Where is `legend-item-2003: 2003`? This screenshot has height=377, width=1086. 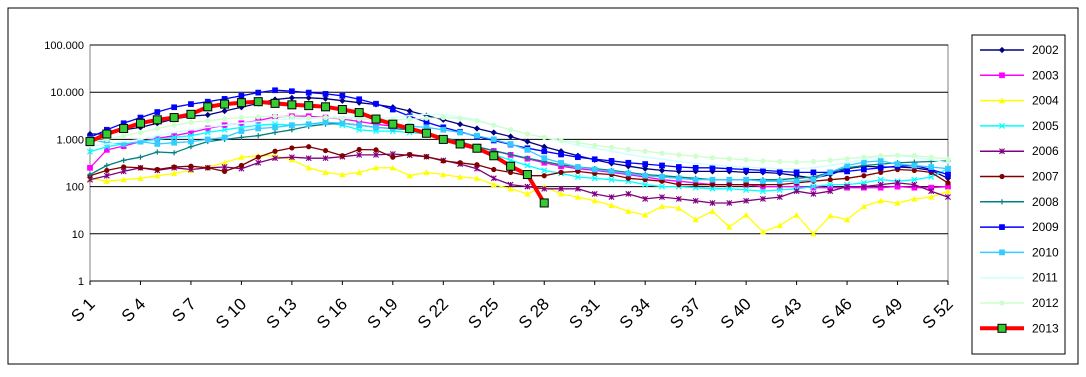 legend-item-2003: 2003 is located at coordinates (1019, 75).